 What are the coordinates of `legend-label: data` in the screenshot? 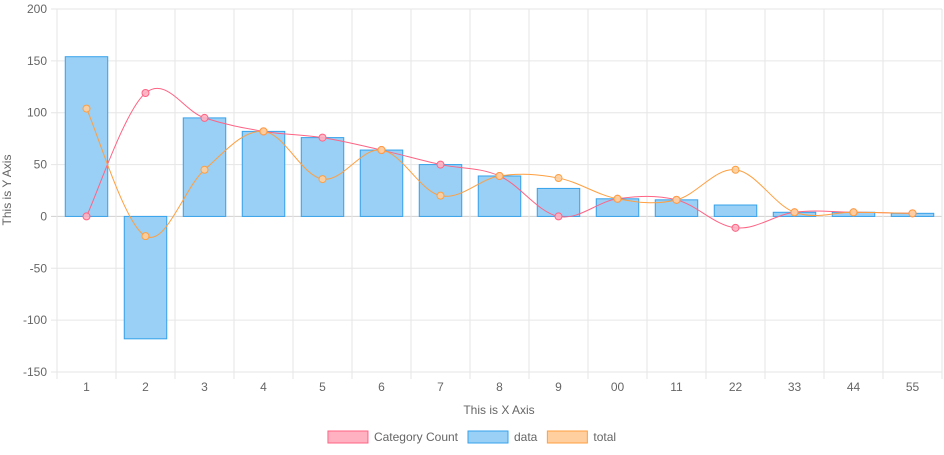 It's located at (526, 437).